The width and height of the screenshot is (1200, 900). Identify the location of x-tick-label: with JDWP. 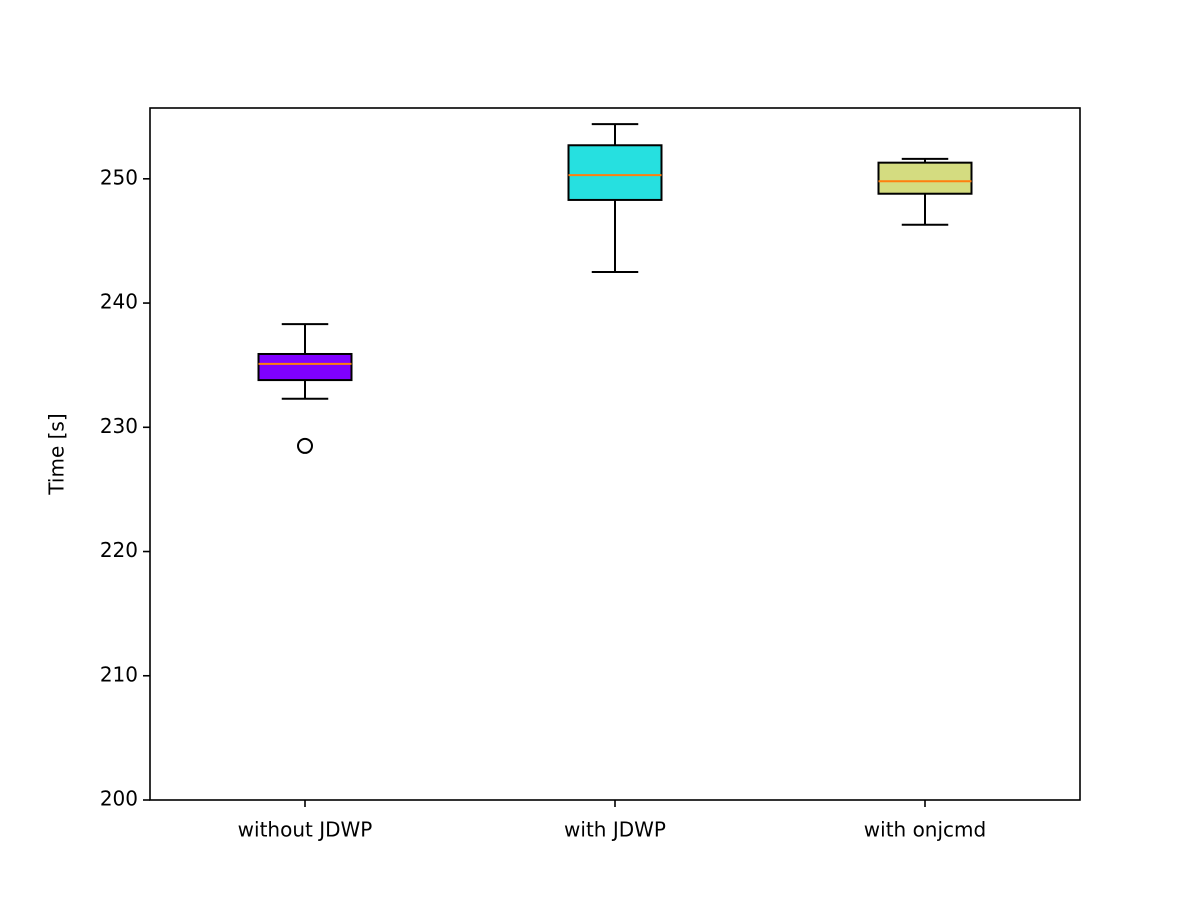
(615, 830).